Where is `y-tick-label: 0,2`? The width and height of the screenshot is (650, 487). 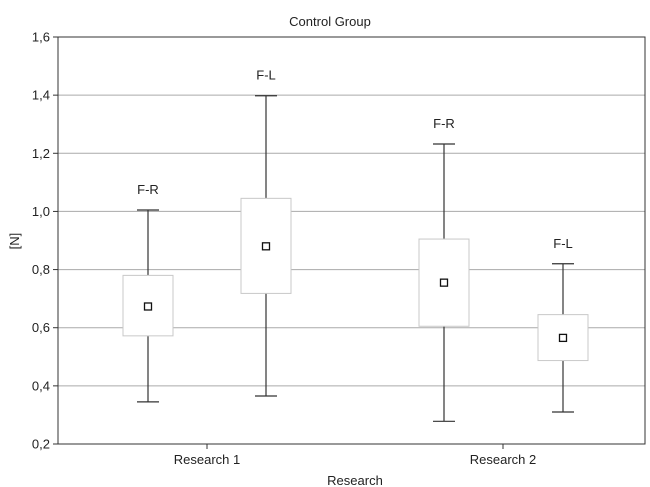 y-tick-label: 0,2 is located at coordinates (41, 444).